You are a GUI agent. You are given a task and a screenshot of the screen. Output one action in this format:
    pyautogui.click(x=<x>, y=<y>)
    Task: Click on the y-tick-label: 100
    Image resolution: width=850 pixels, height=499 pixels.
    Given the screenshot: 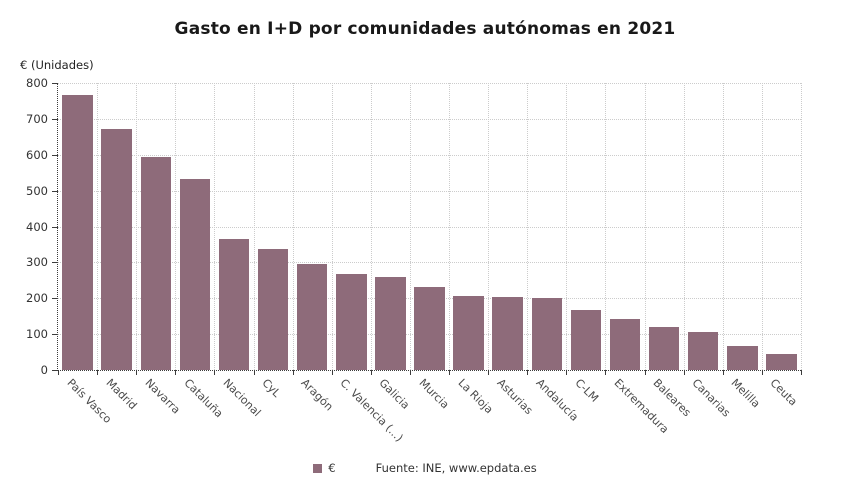 What is the action you would take?
    pyautogui.click(x=37, y=334)
    